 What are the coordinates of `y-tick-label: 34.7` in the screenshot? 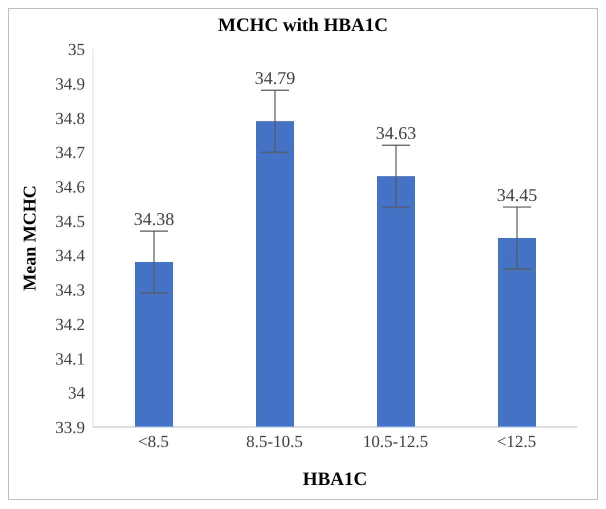 It's located at (70, 152).